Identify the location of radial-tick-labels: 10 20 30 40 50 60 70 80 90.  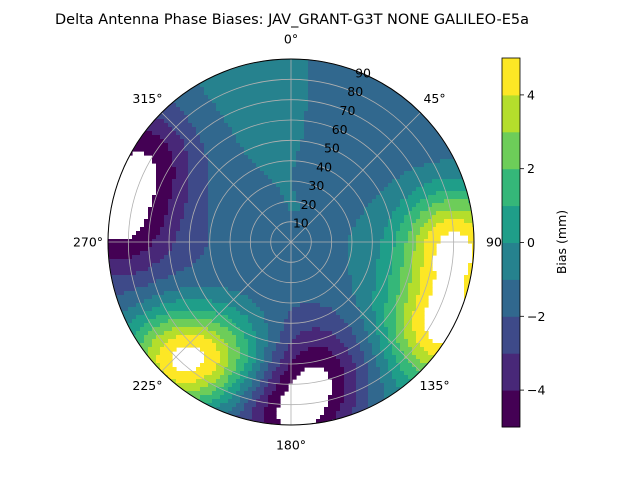
(332, 147).